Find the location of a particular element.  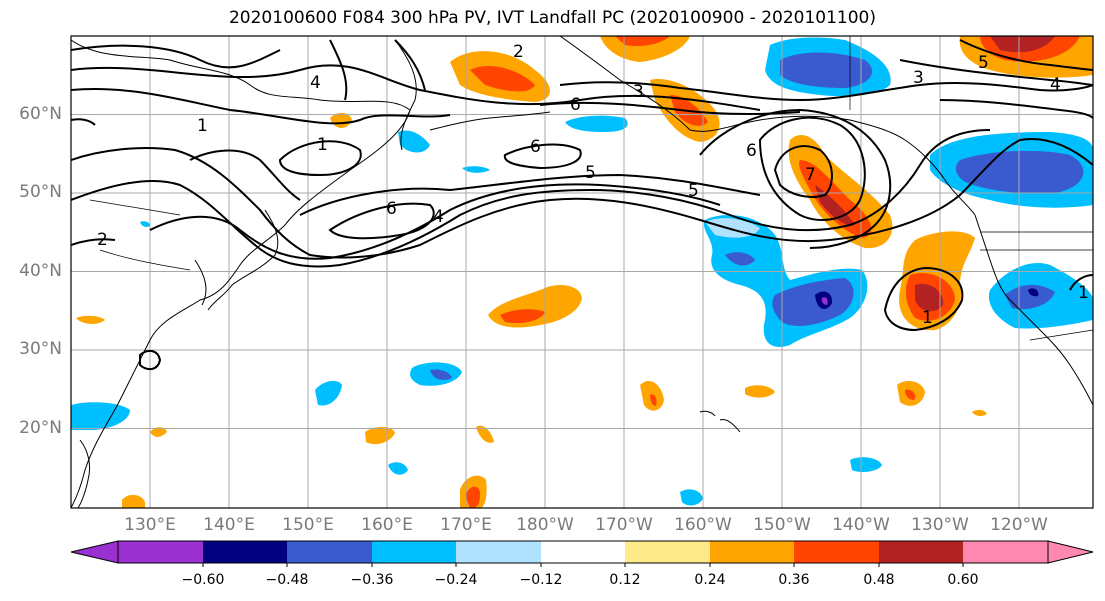

north-america-west-coast is located at coordinates (1033, 310).